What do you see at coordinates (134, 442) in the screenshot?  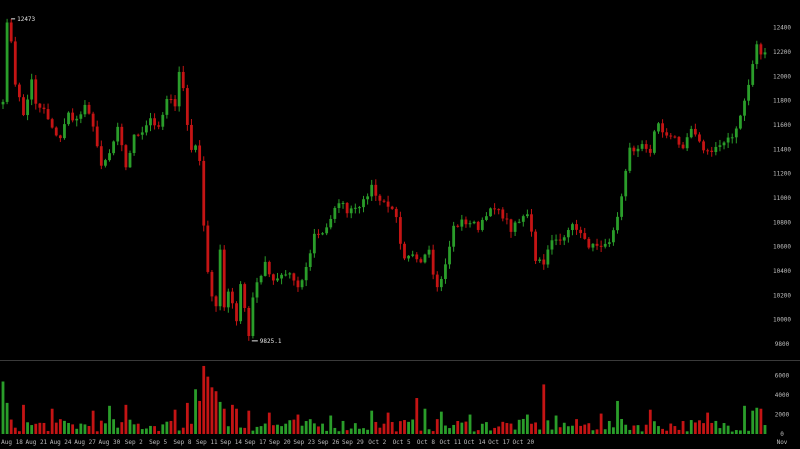 I see `date-tick-label: Sep 2` at bounding box center [134, 442].